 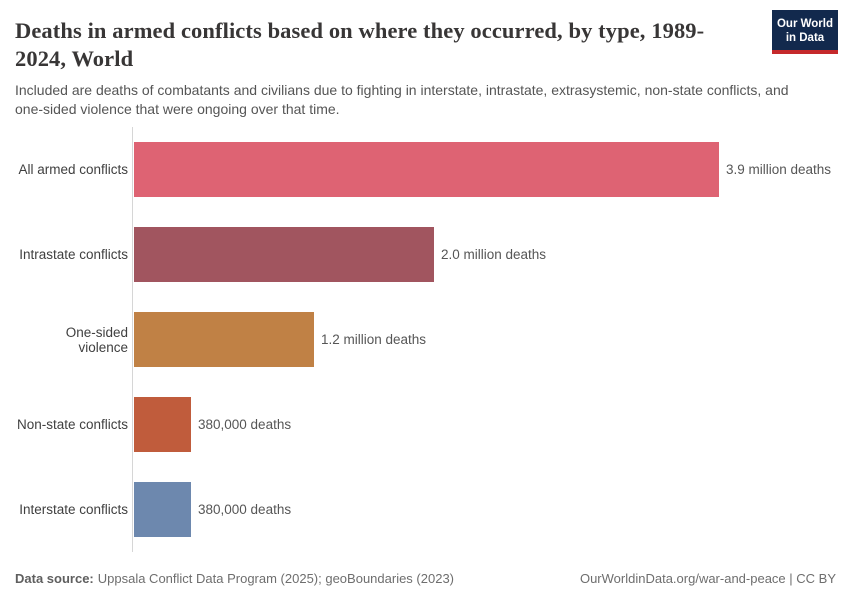 I want to click on bar-track: 2.0 million deaths, so click(x=483, y=255).